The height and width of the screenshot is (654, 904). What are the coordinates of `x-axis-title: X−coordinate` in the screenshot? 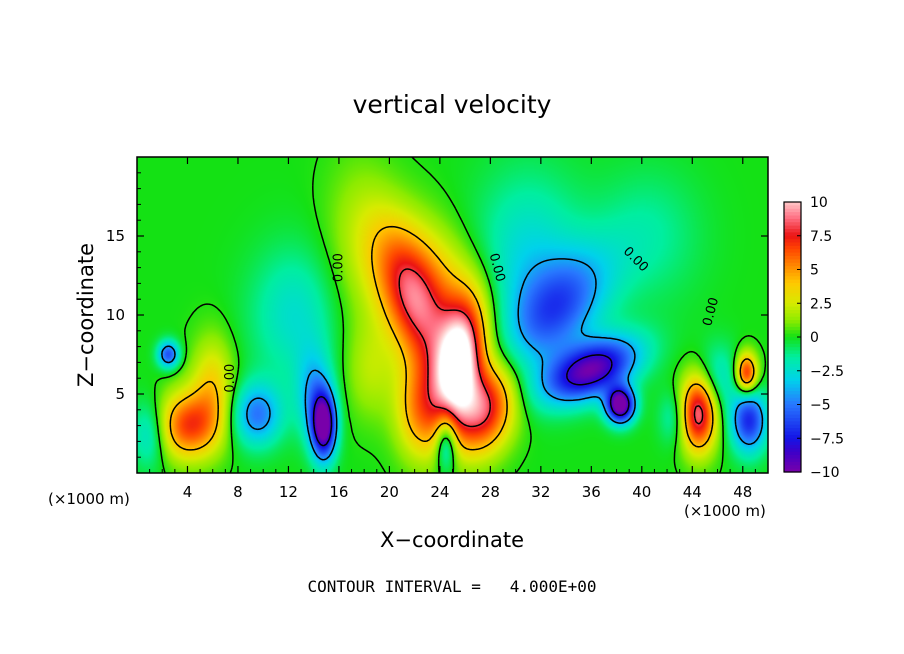 It's located at (452, 540).